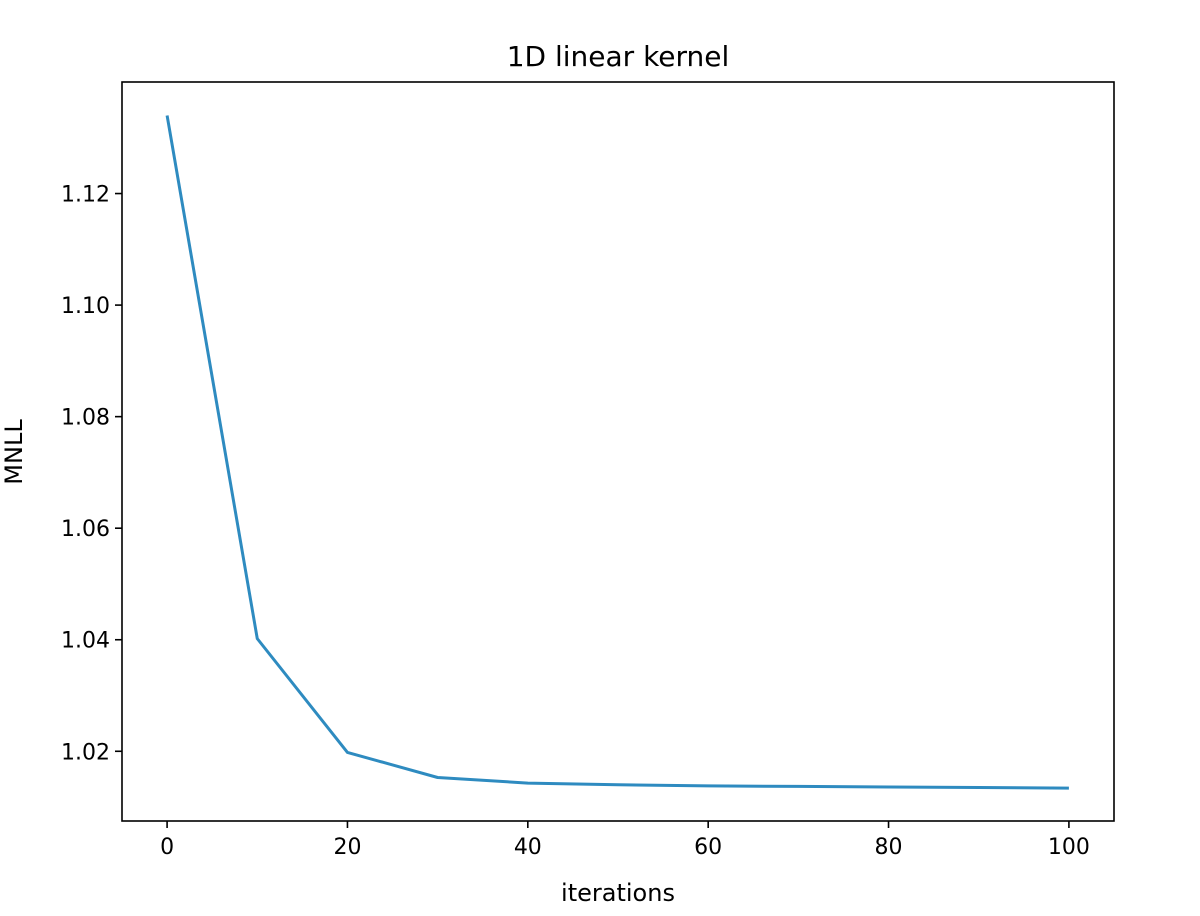 Image resolution: width=1200 pixels, height=916 pixels. What do you see at coordinates (85, 195) in the screenshot?
I see `y-tick-label: 1.12` at bounding box center [85, 195].